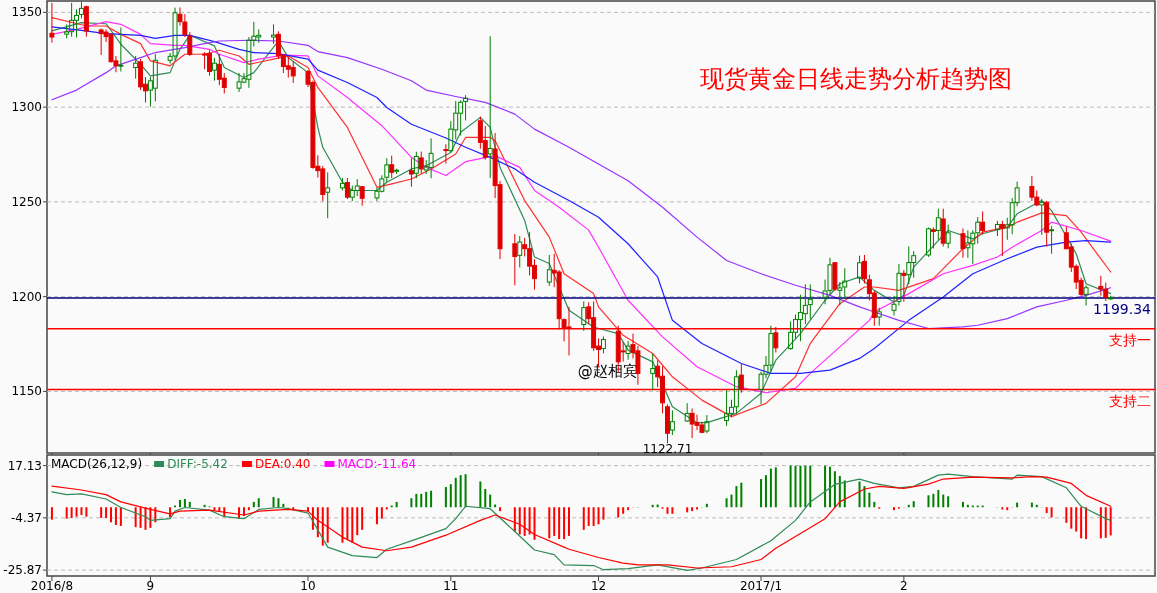 The width and height of the screenshot is (1157, 593). Describe the element at coordinates (1122, 308) in the screenshot. I see `ref-line-label: 1199.34` at that location.